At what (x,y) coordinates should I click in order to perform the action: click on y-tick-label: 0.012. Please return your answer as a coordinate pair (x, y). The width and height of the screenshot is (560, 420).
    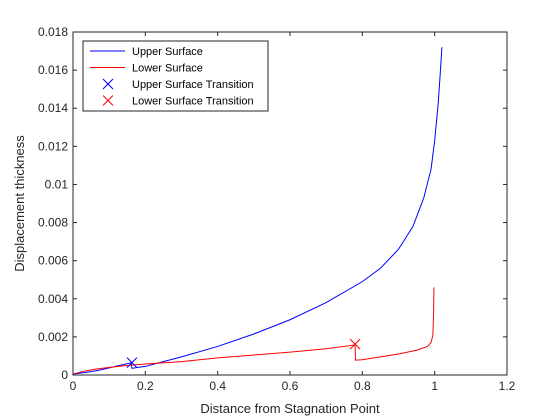
    Looking at the image, I should click on (53, 146).